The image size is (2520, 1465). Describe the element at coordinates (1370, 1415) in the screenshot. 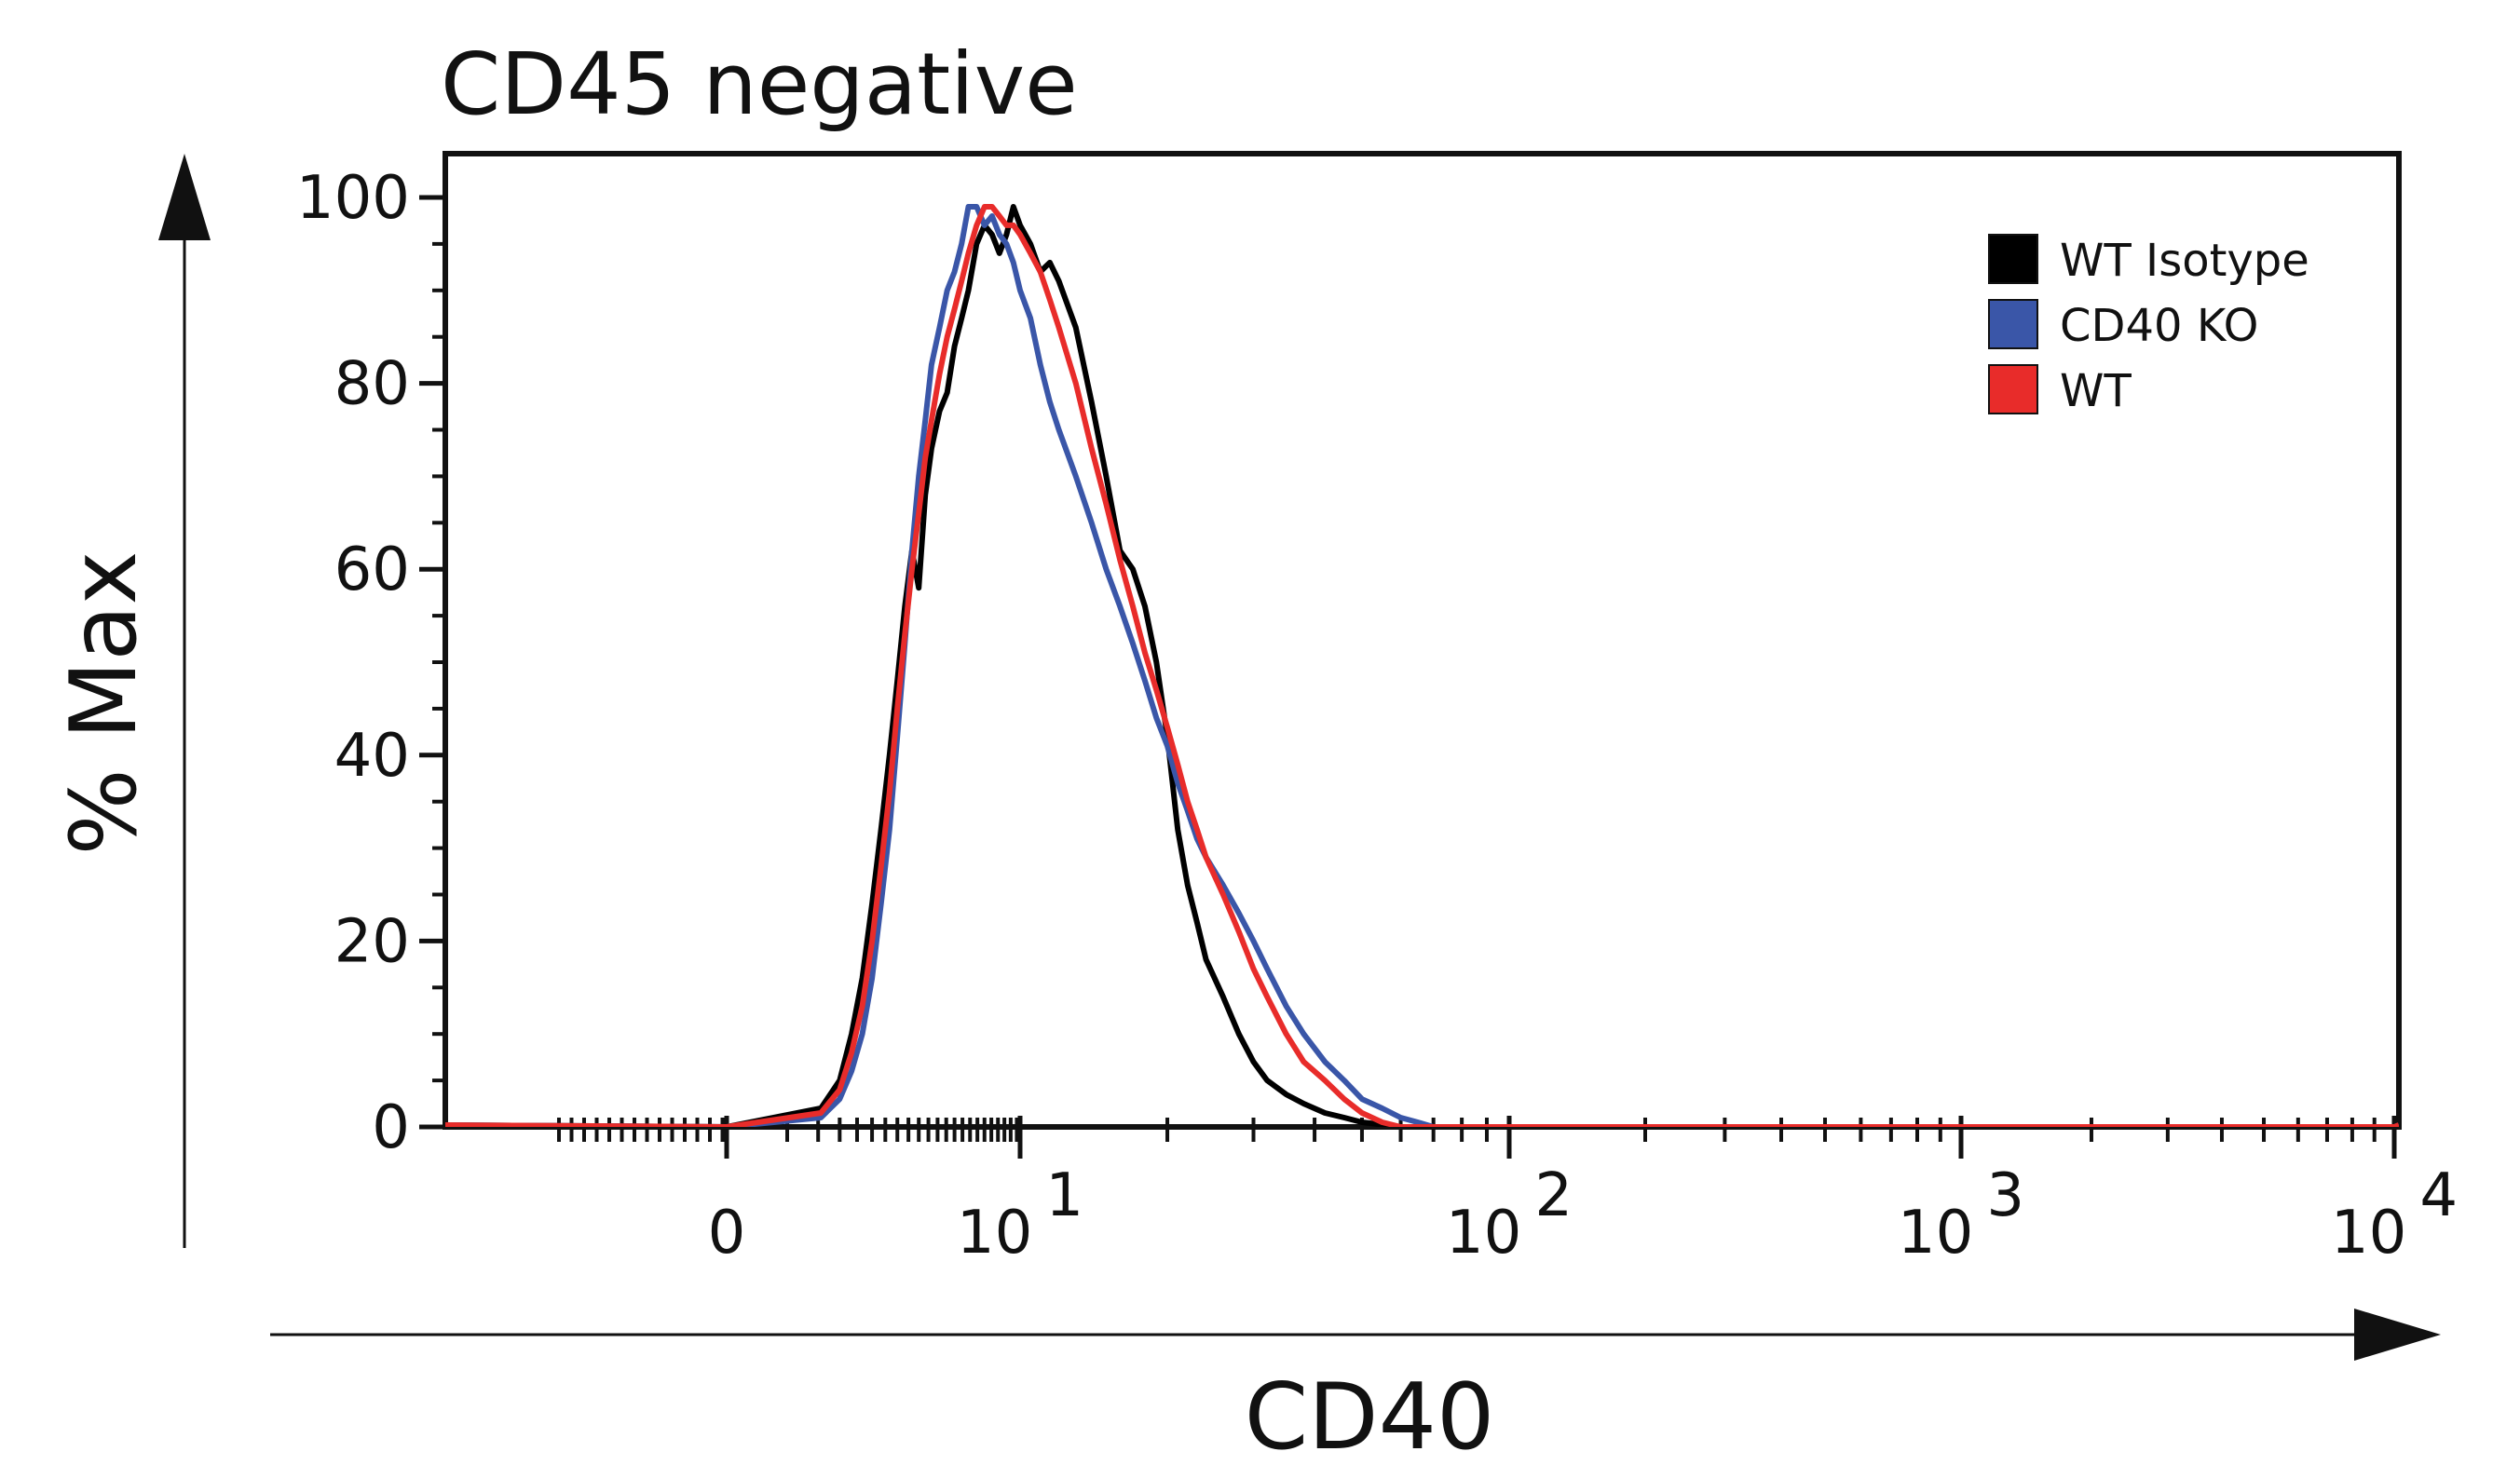

I see `x-axis-label: CD40` at that location.